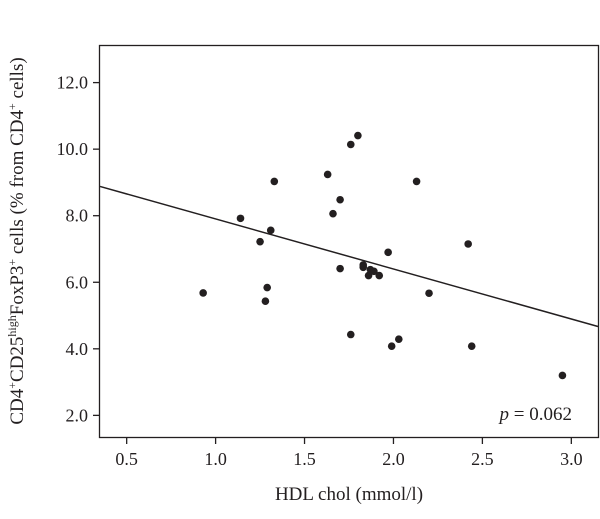  I want to click on y-label-sup-2: high, so click(12, 325).